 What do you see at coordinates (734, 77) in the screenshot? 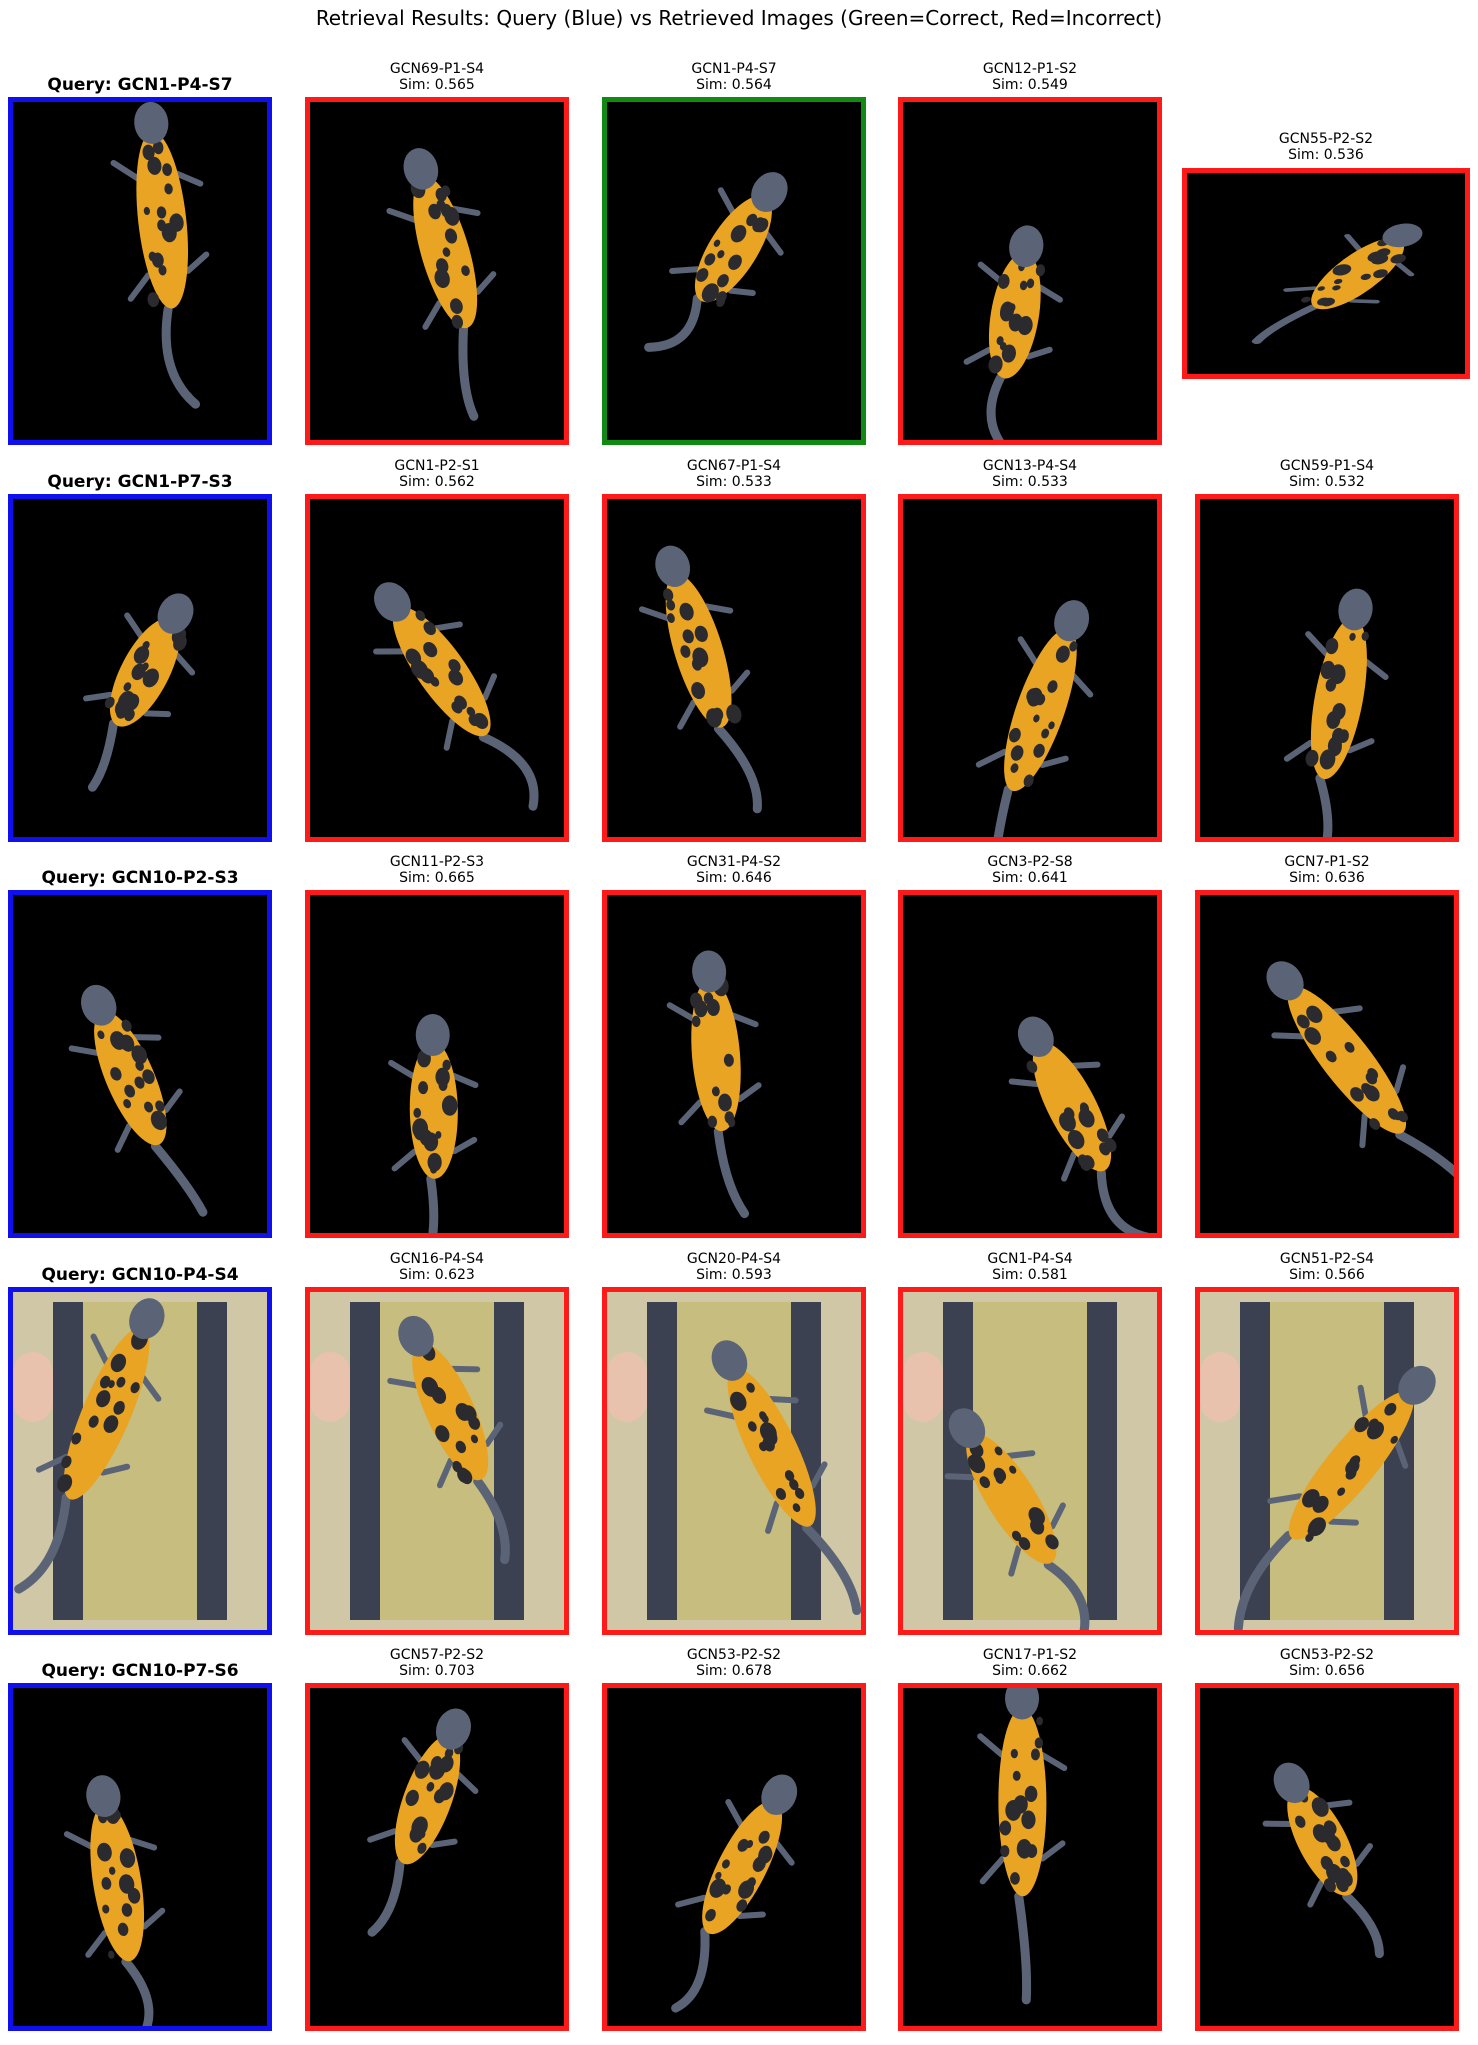
I see `retrieved-caption: GCN1-P4-S7 Sim: 0.564` at bounding box center [734, 77].